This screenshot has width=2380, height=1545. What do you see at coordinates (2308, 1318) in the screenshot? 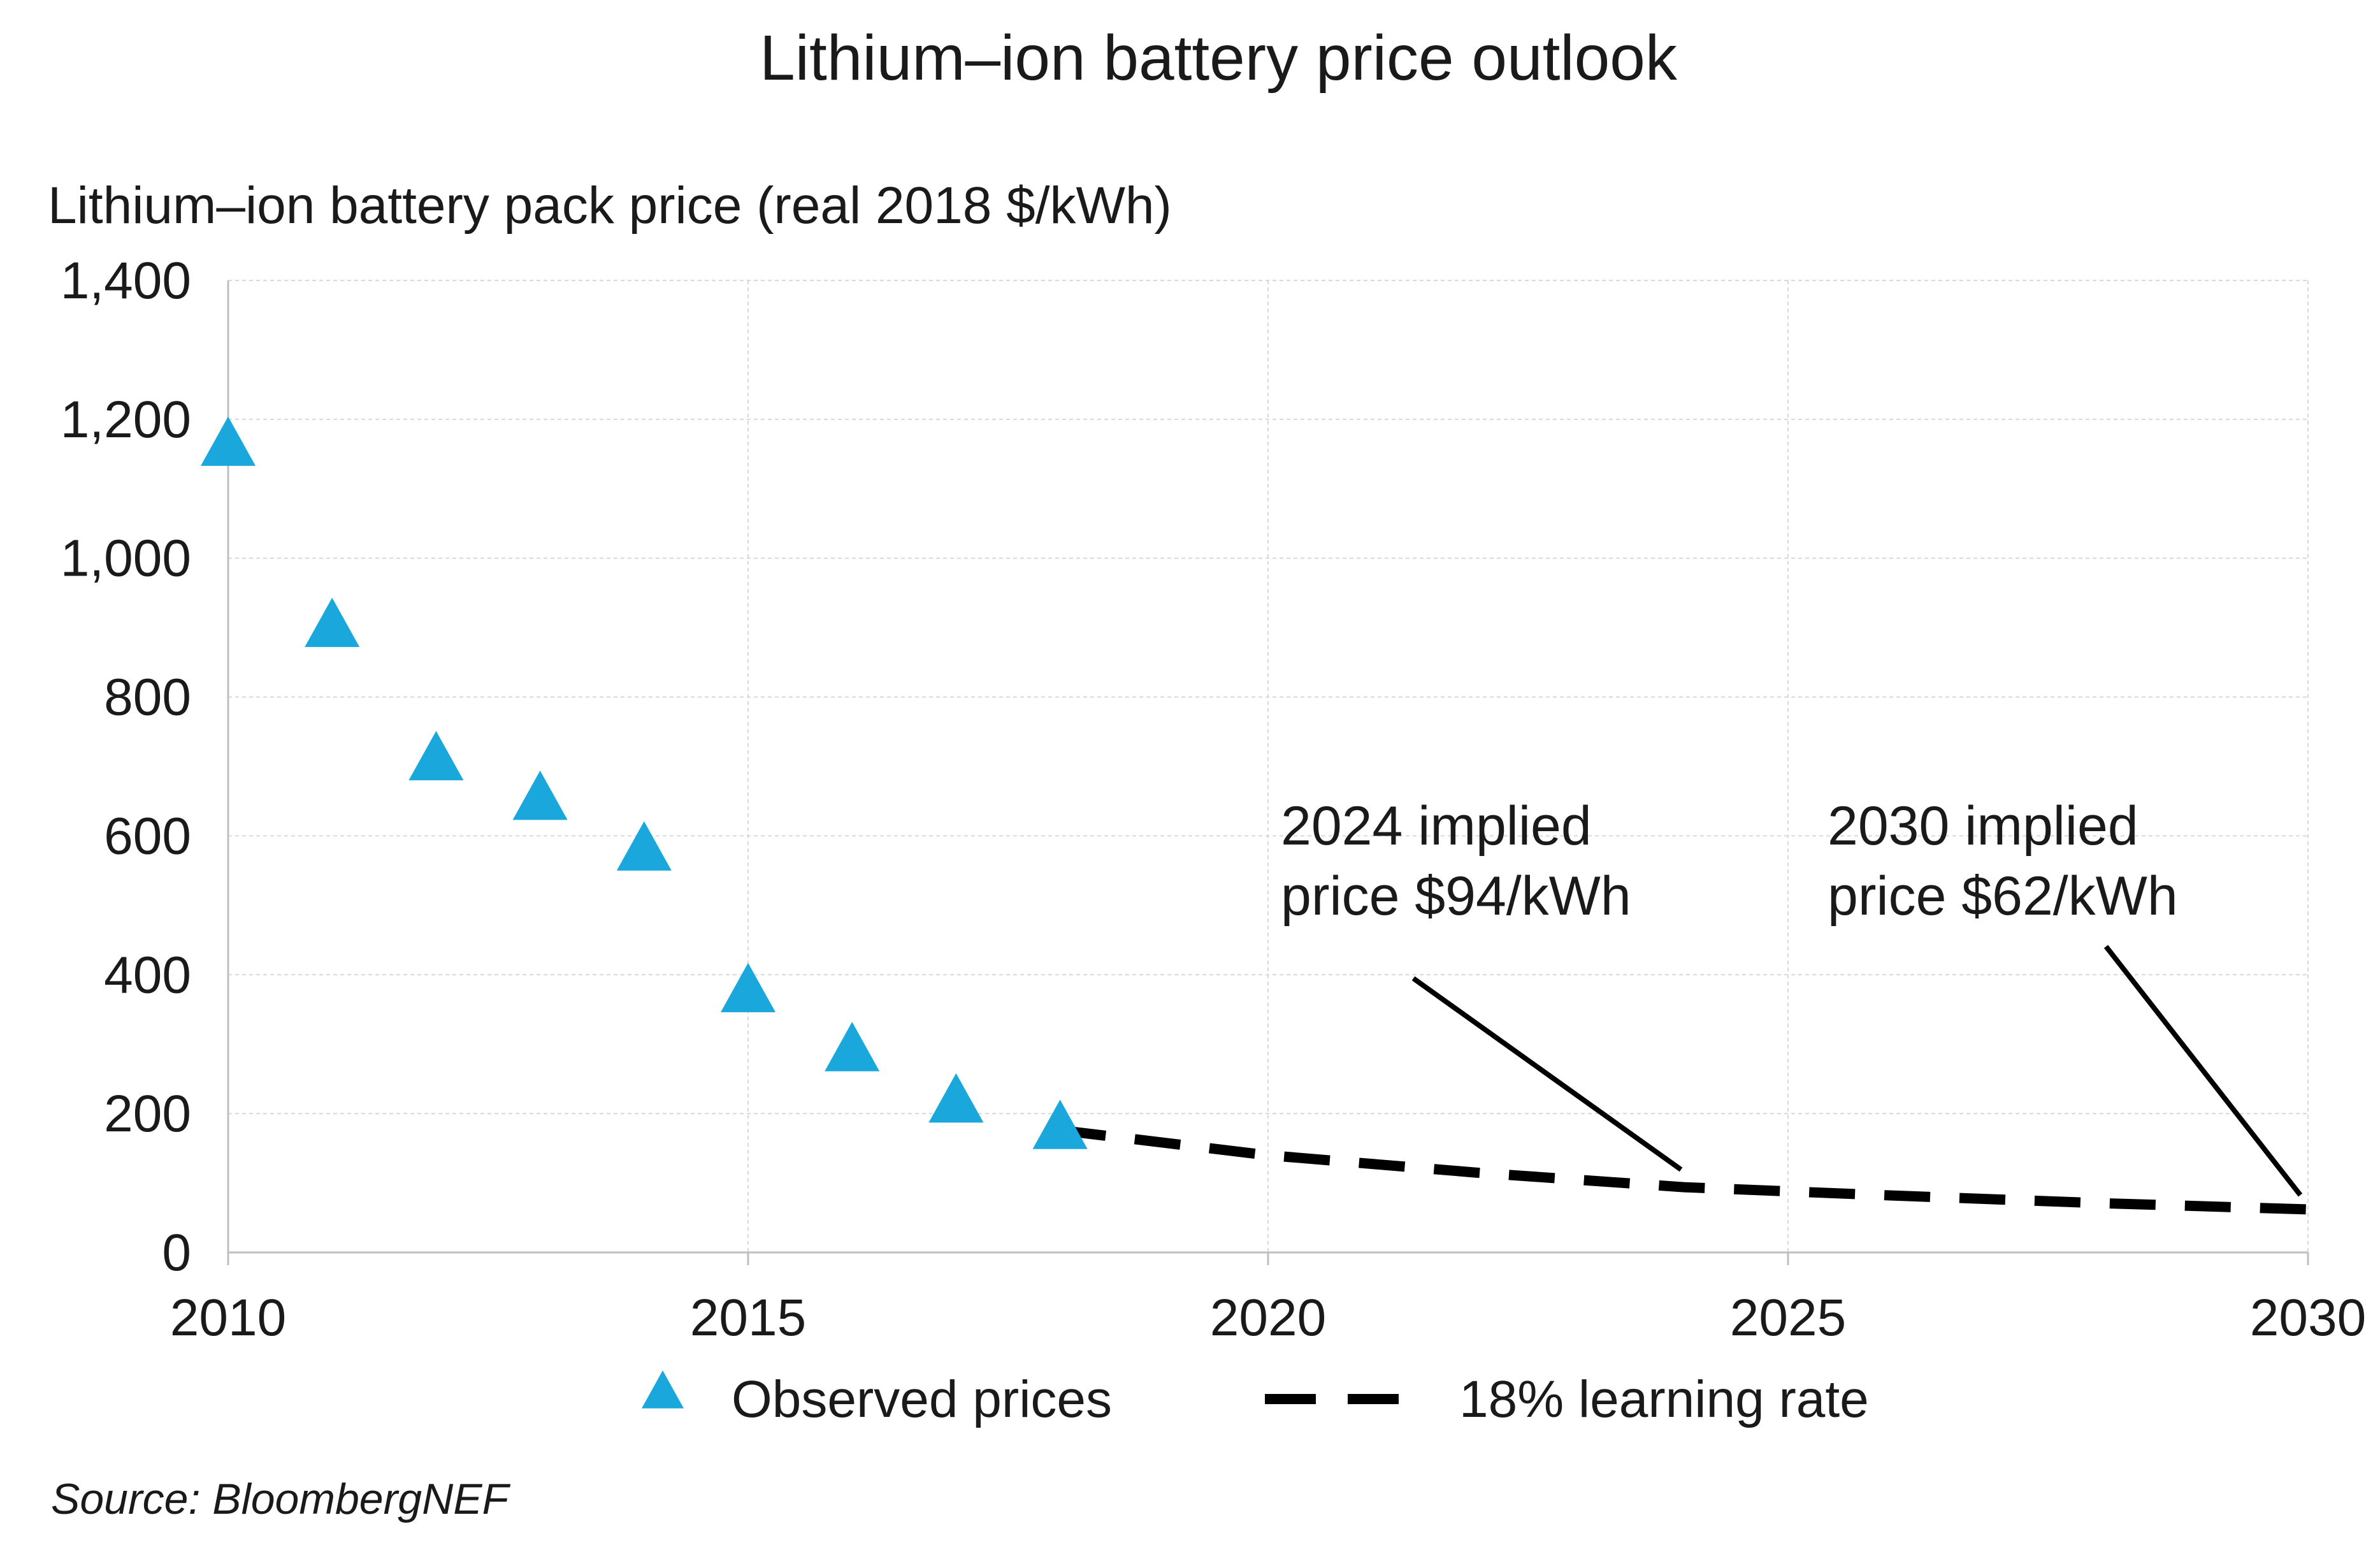
I see `x-tick-label: 2030` at bounding box center [2308, 1318].